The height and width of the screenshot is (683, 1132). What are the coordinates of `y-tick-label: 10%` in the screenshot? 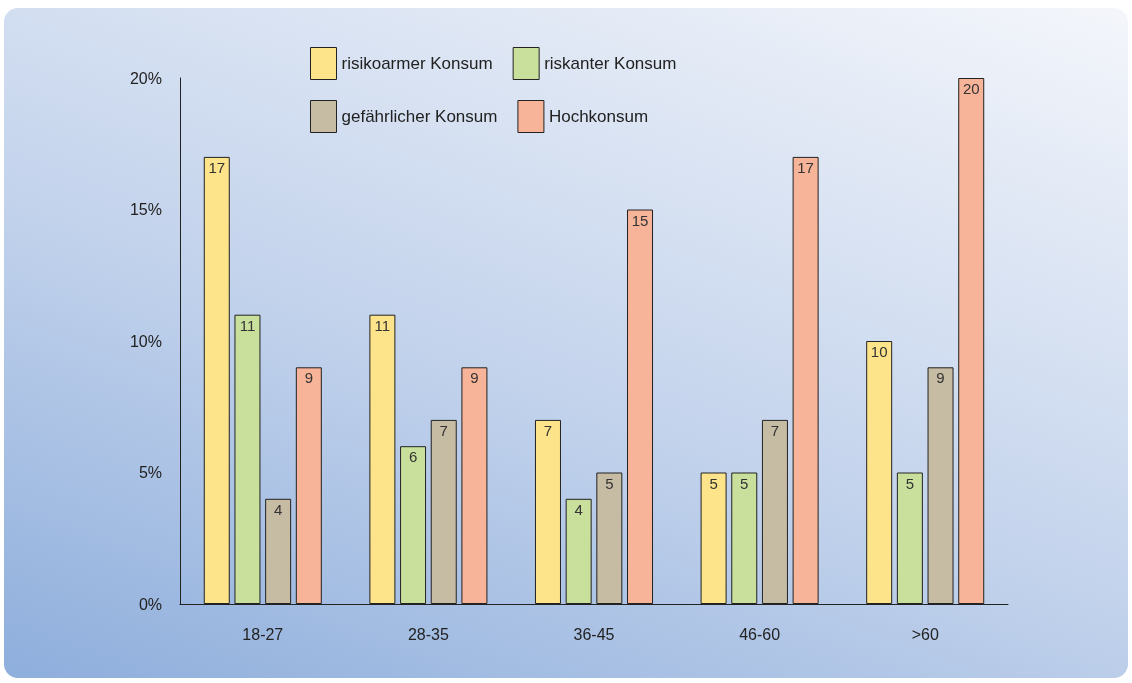 It's located at (145, 341).